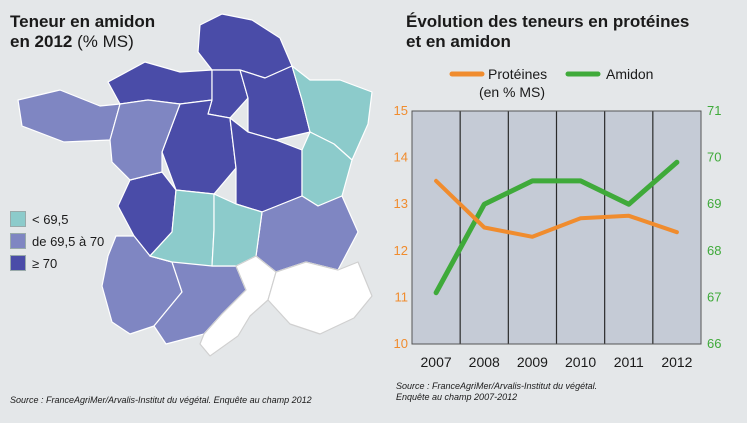 The image size is (747, 423). I want to click on legend-sublabel-proteines: (en % MS), so click(512, 92).